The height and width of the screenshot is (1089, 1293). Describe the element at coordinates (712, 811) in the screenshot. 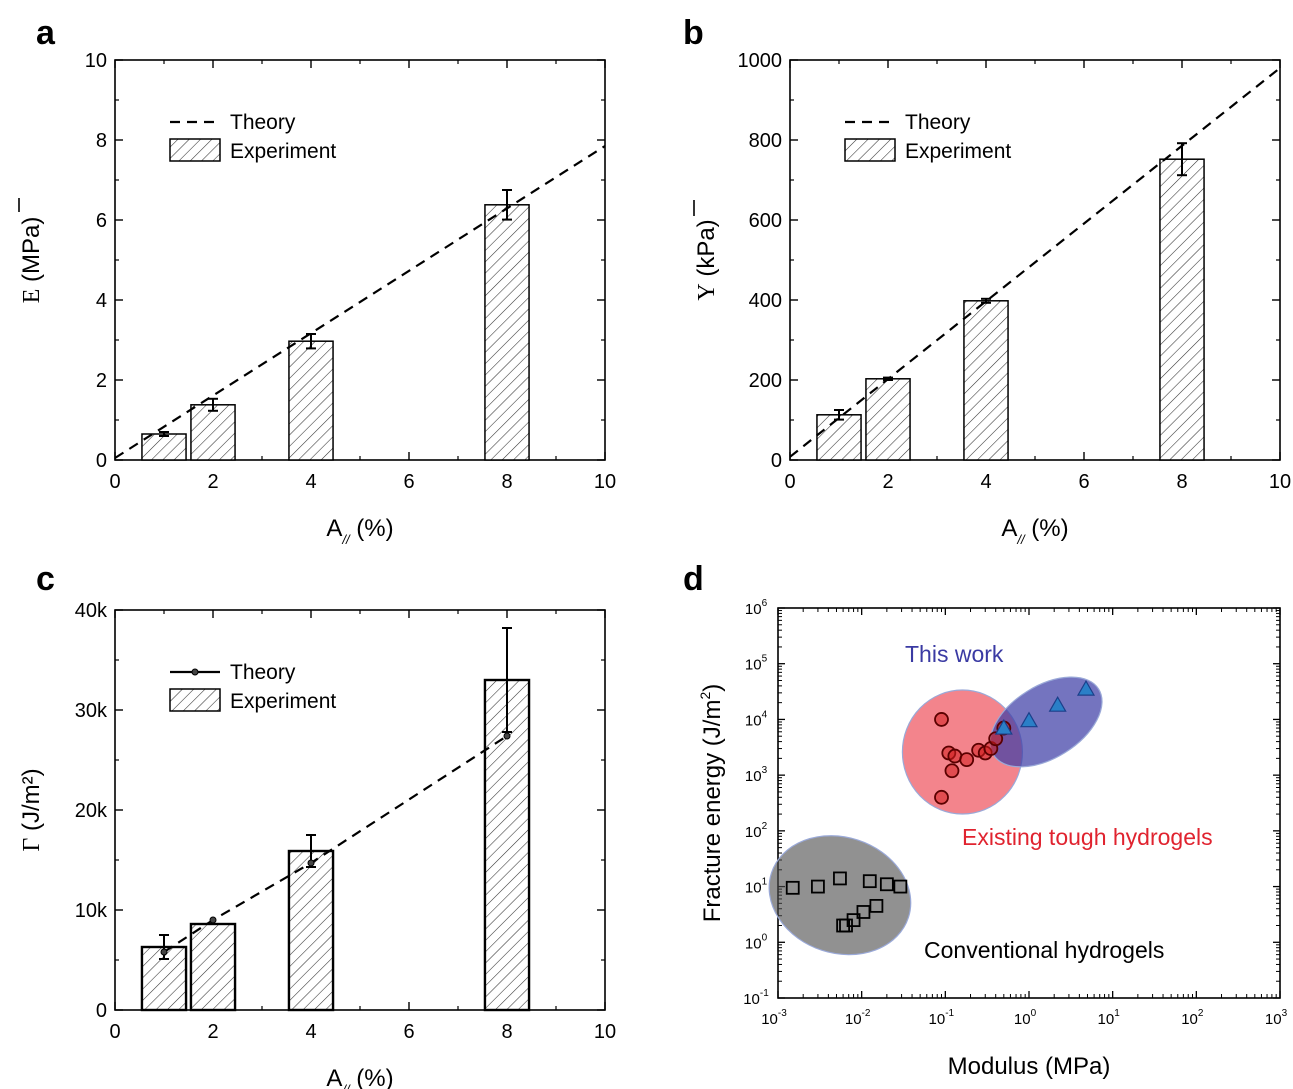

I see `y-axis-label-main: Fracture energy (J/m` at that location.